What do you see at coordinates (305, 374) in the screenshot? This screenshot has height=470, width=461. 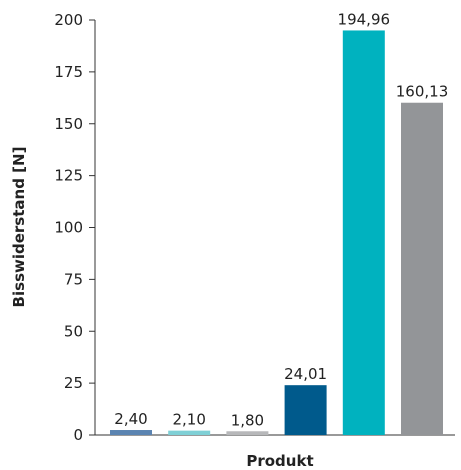 I see `bar-value-label: 24,01` at bounding box center [305, 374].